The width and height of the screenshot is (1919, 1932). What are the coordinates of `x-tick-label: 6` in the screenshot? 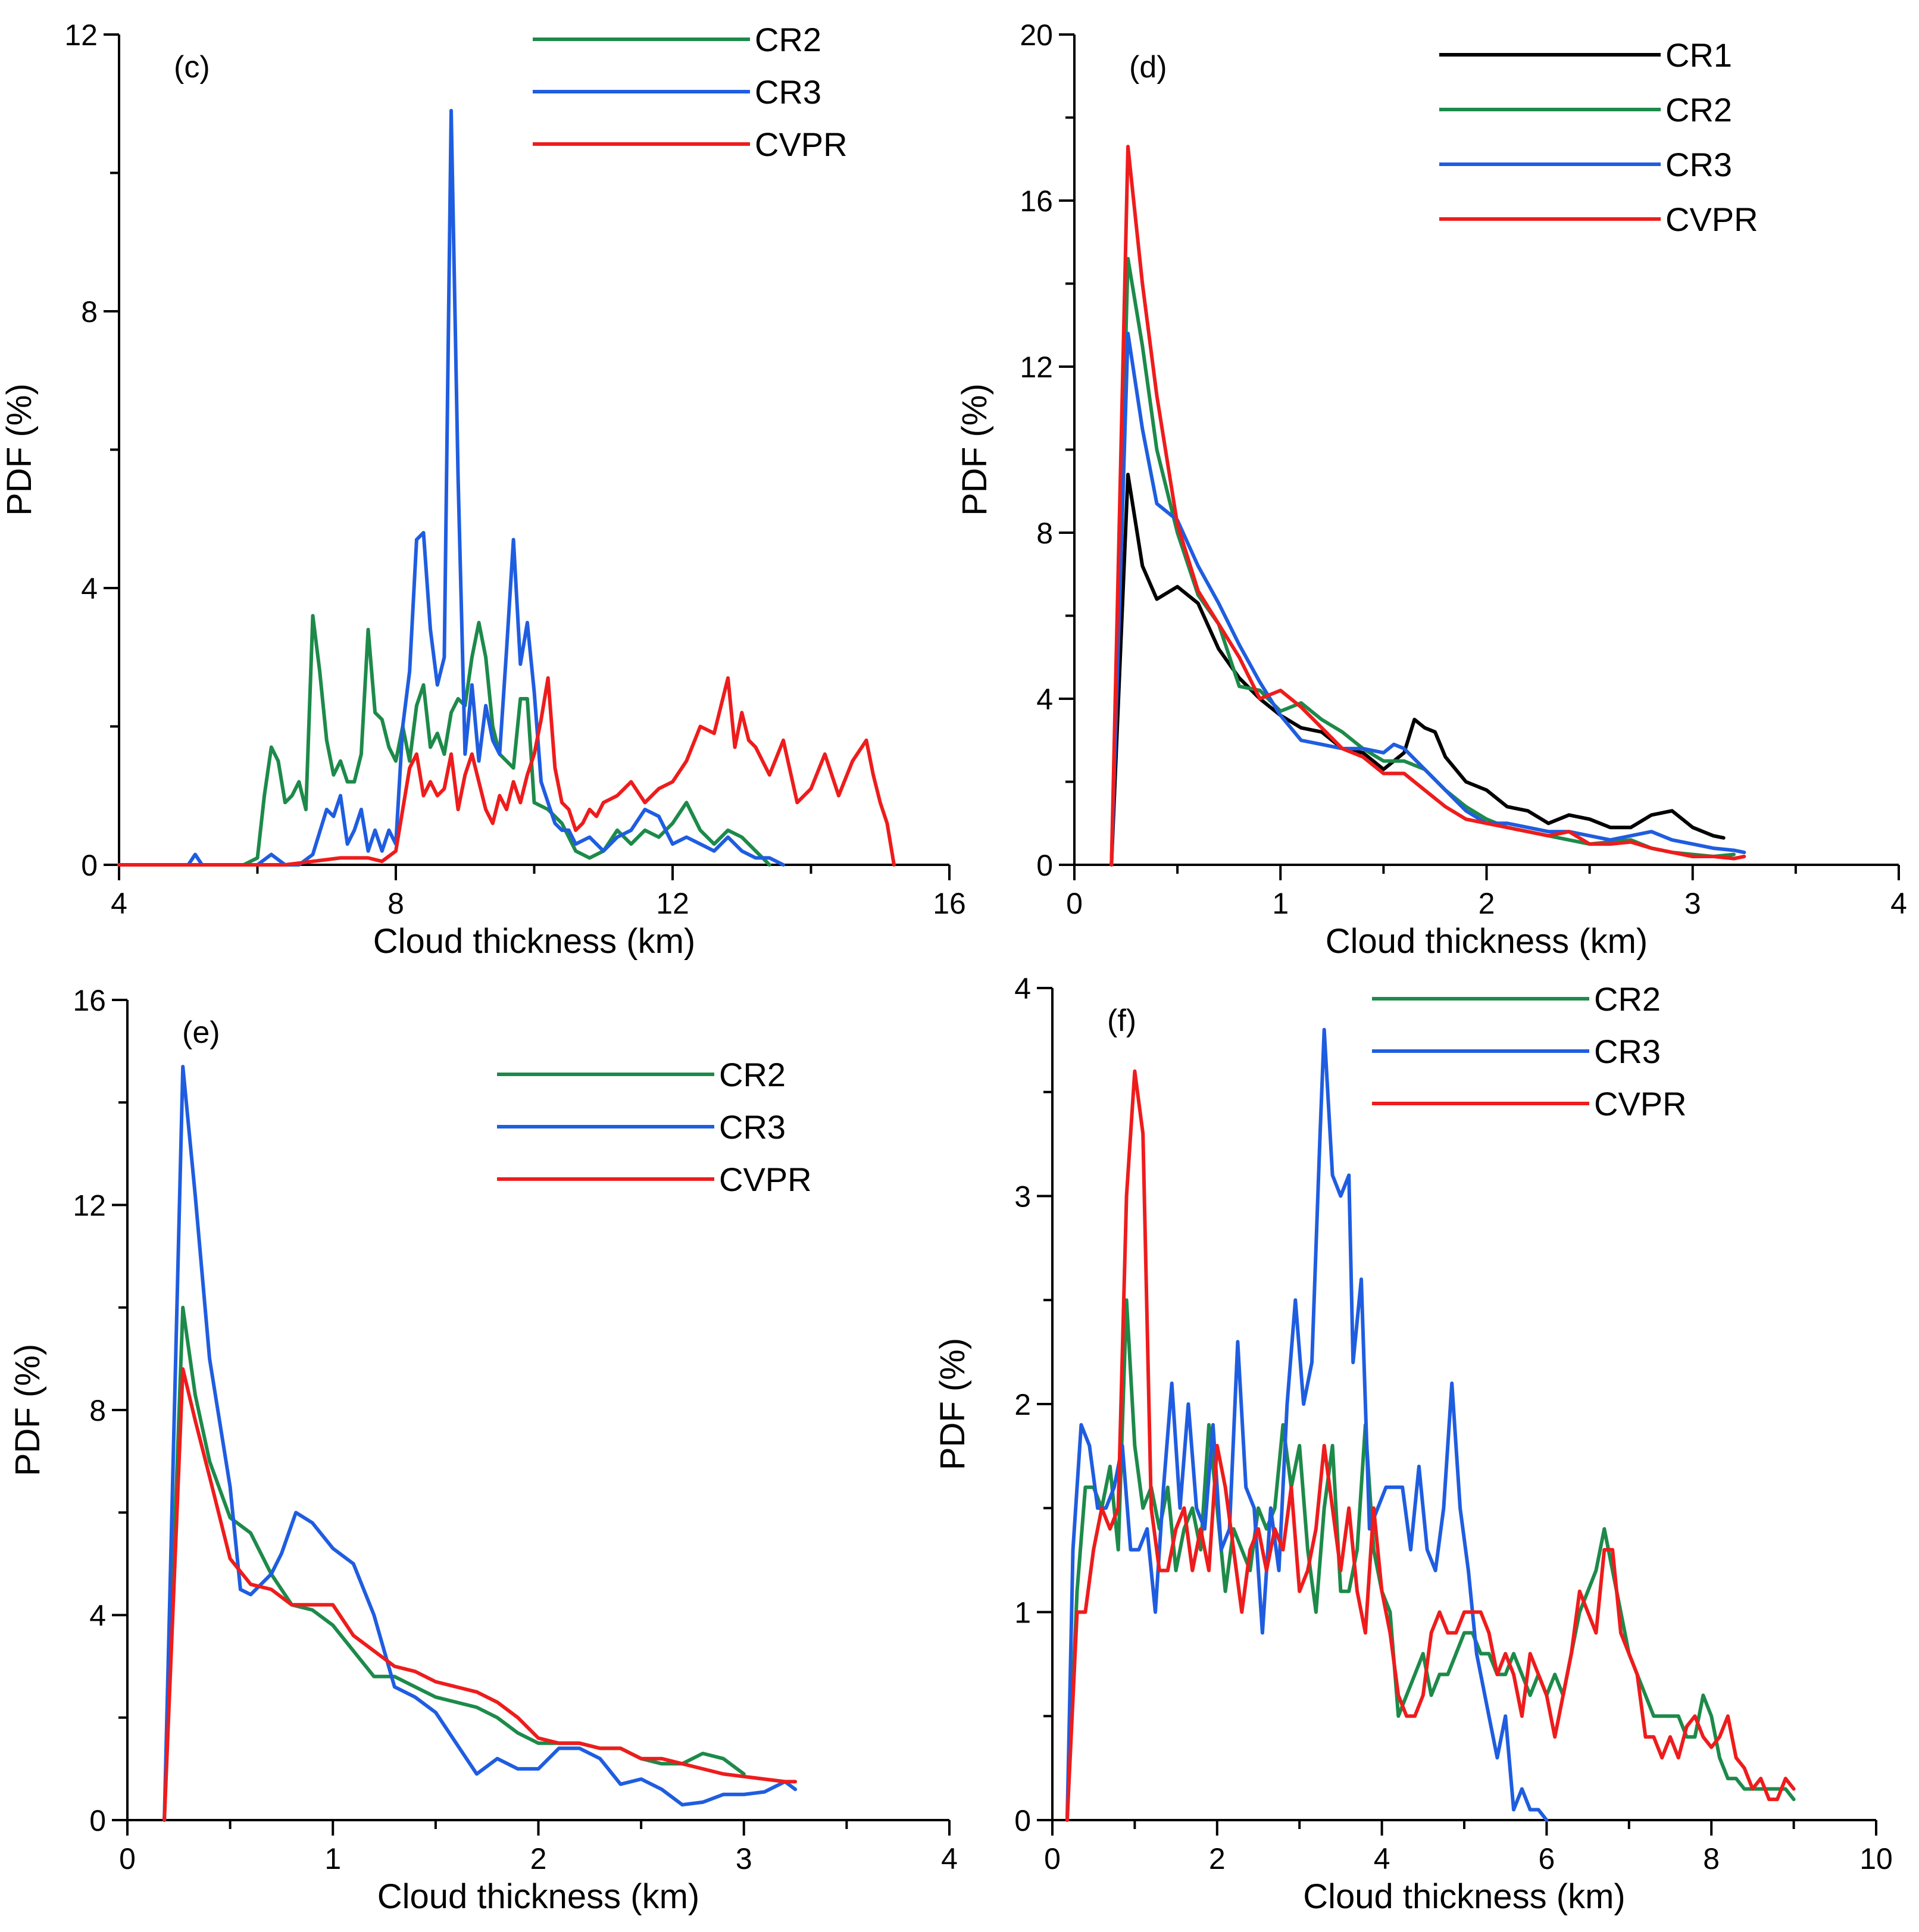 It's located at (1547, 1858).